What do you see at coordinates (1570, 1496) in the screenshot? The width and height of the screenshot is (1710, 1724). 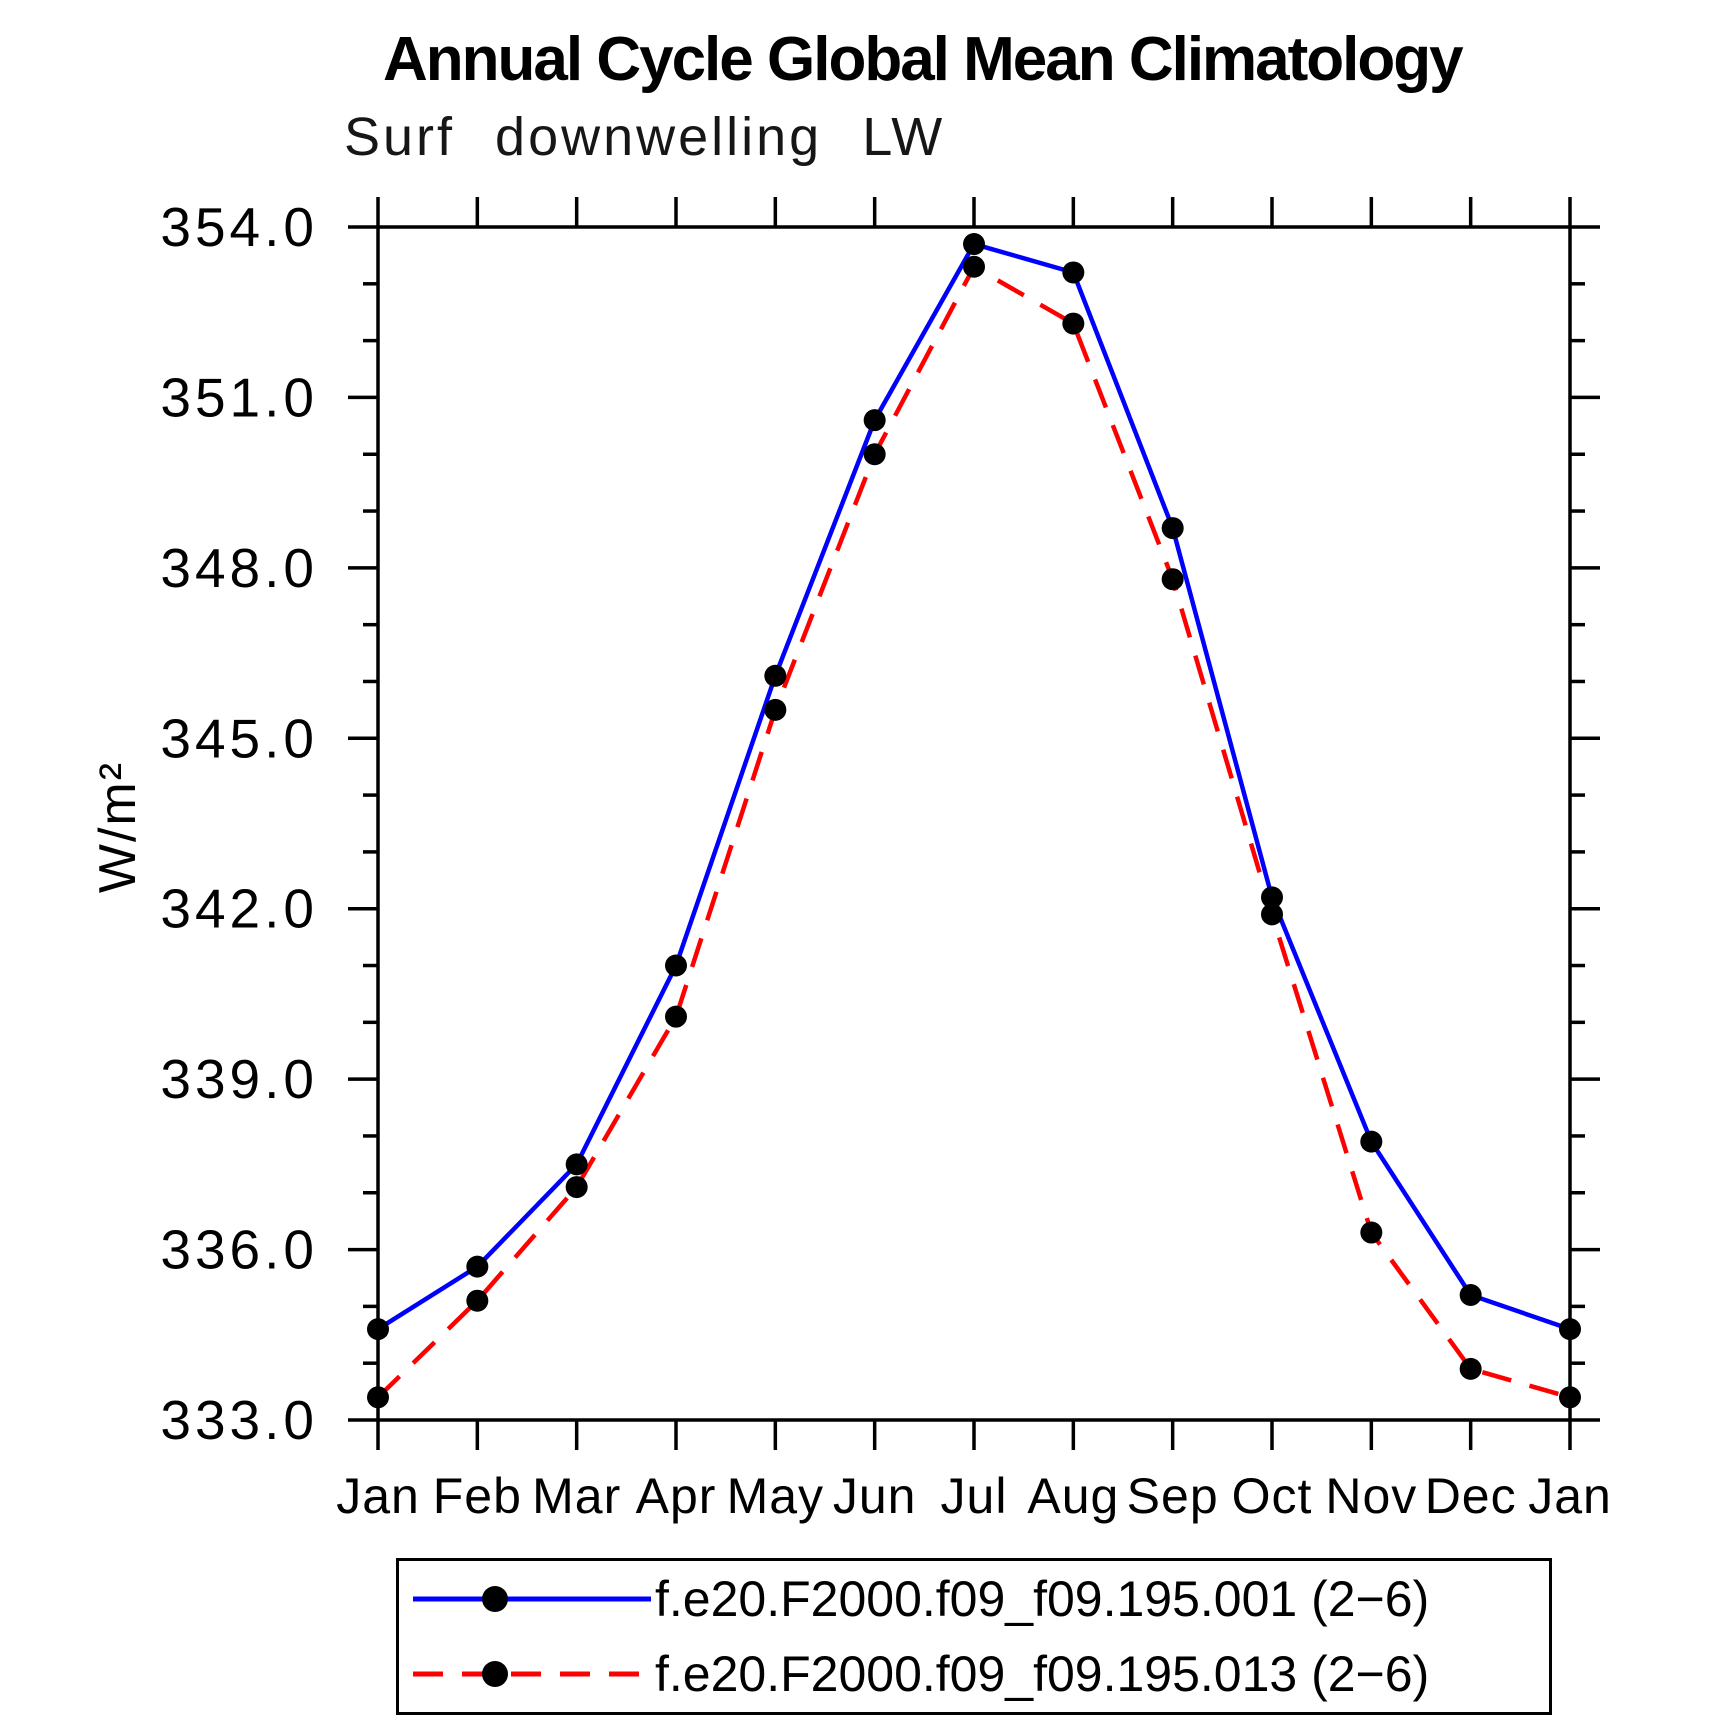 I see `month-label-12-Jan: Jan` at bounding box center [1570, 1496].